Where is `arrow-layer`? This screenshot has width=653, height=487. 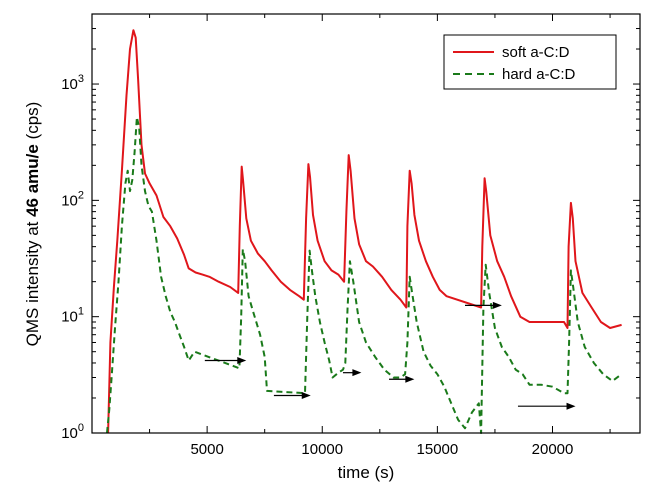
arrow-layer is located at coordinates (390, 355).